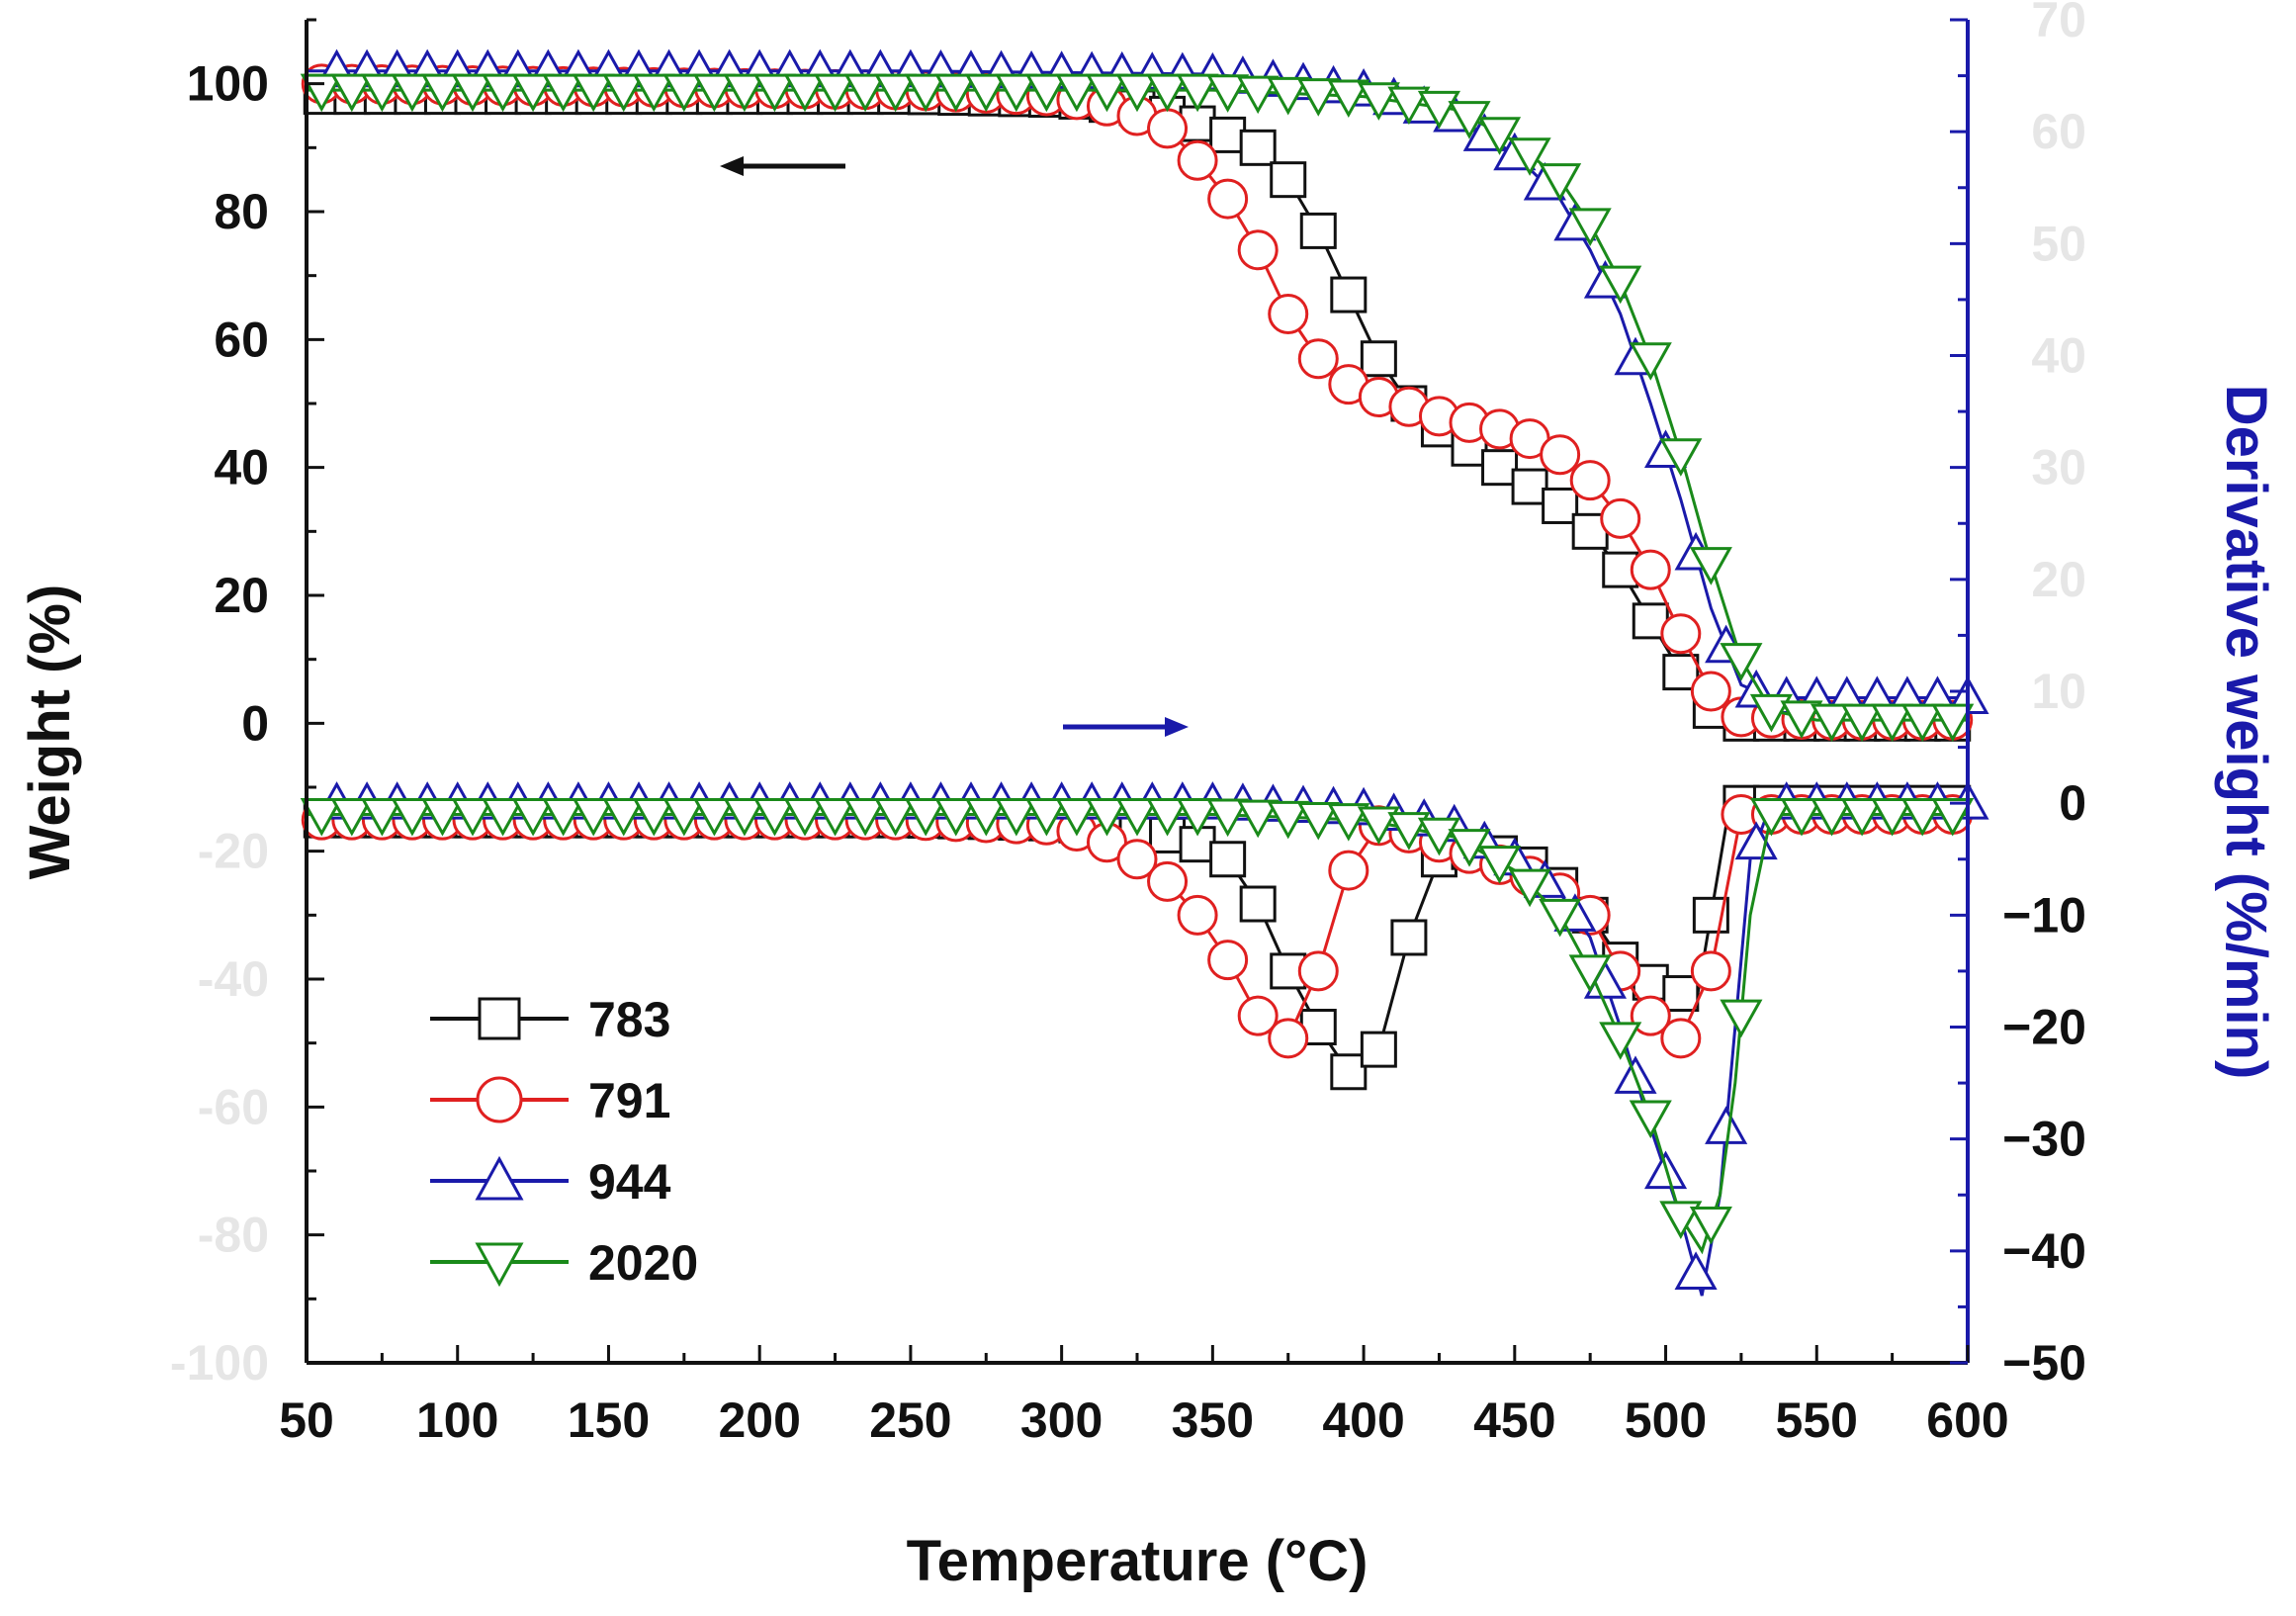 This screenshot has width=2296, height=1616. I want to click on y-left-tick-label: 0, so click(255, 723).